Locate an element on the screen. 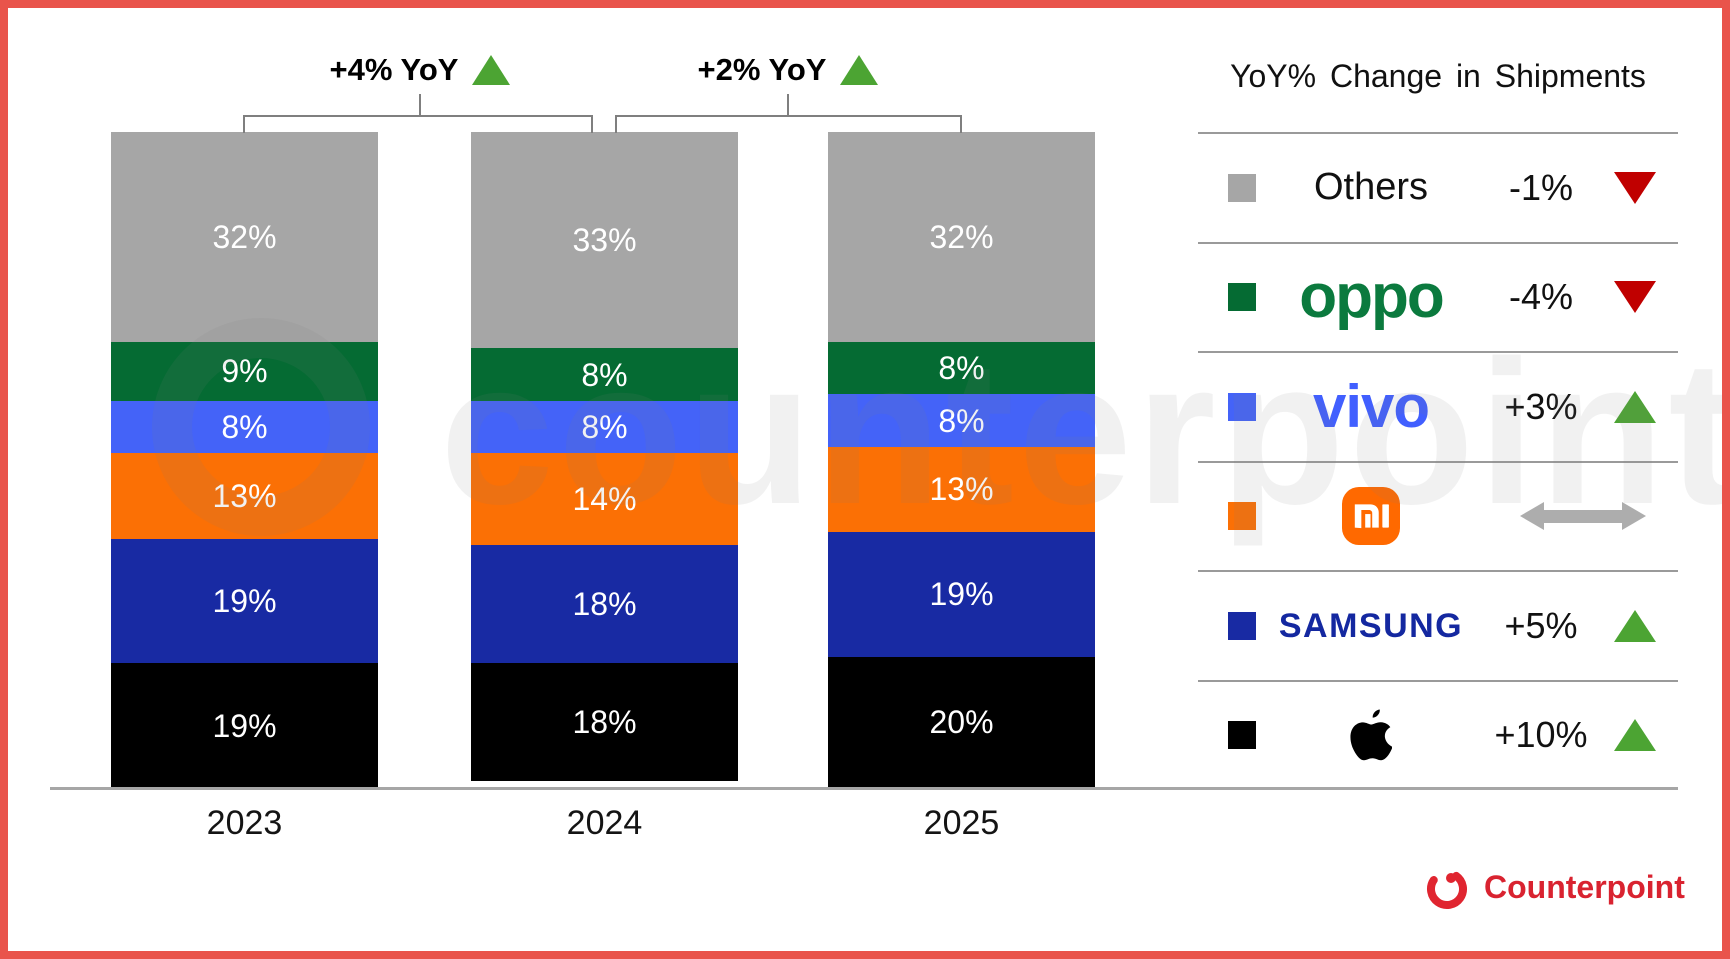 Image resolution: width=1730 pixels, height=959 pixels. x-axis-label-2023: 2023 is located at coordinates (244, 823).